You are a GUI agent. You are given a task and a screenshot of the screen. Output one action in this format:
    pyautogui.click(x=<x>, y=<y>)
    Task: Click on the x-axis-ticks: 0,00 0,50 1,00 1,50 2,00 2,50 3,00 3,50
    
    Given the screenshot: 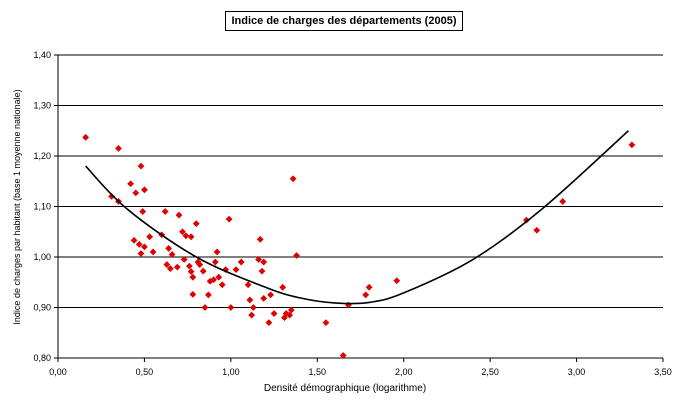 What is the action you would take?
    pyautogui.click(x=360, y=367)
    